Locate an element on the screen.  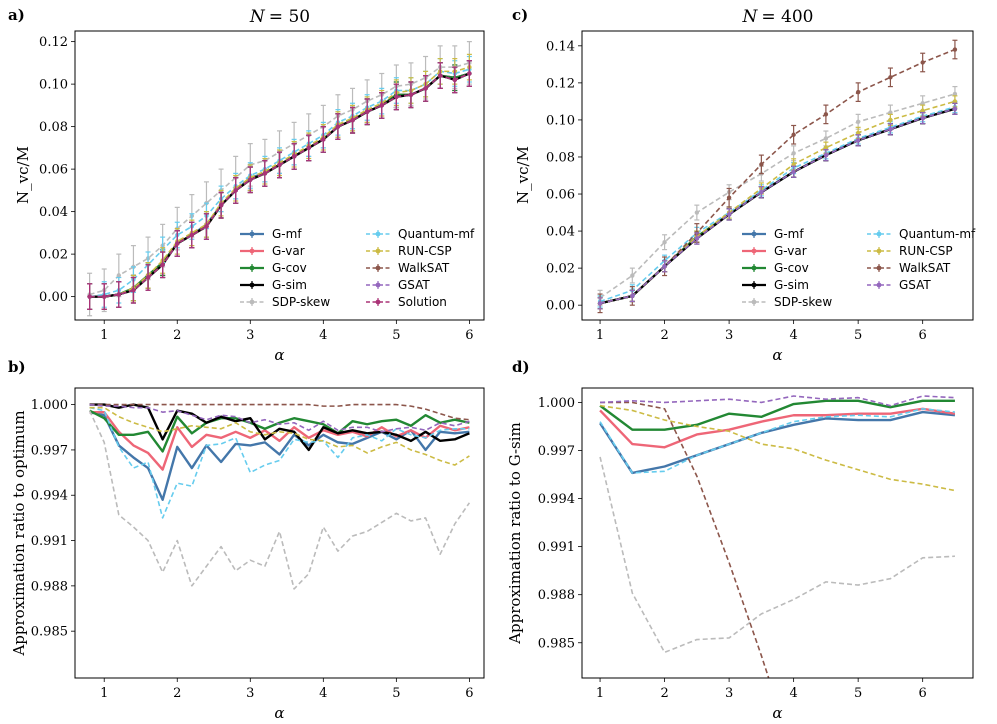
y-tick-label: 0.985 is located at coordinates (556, 643).